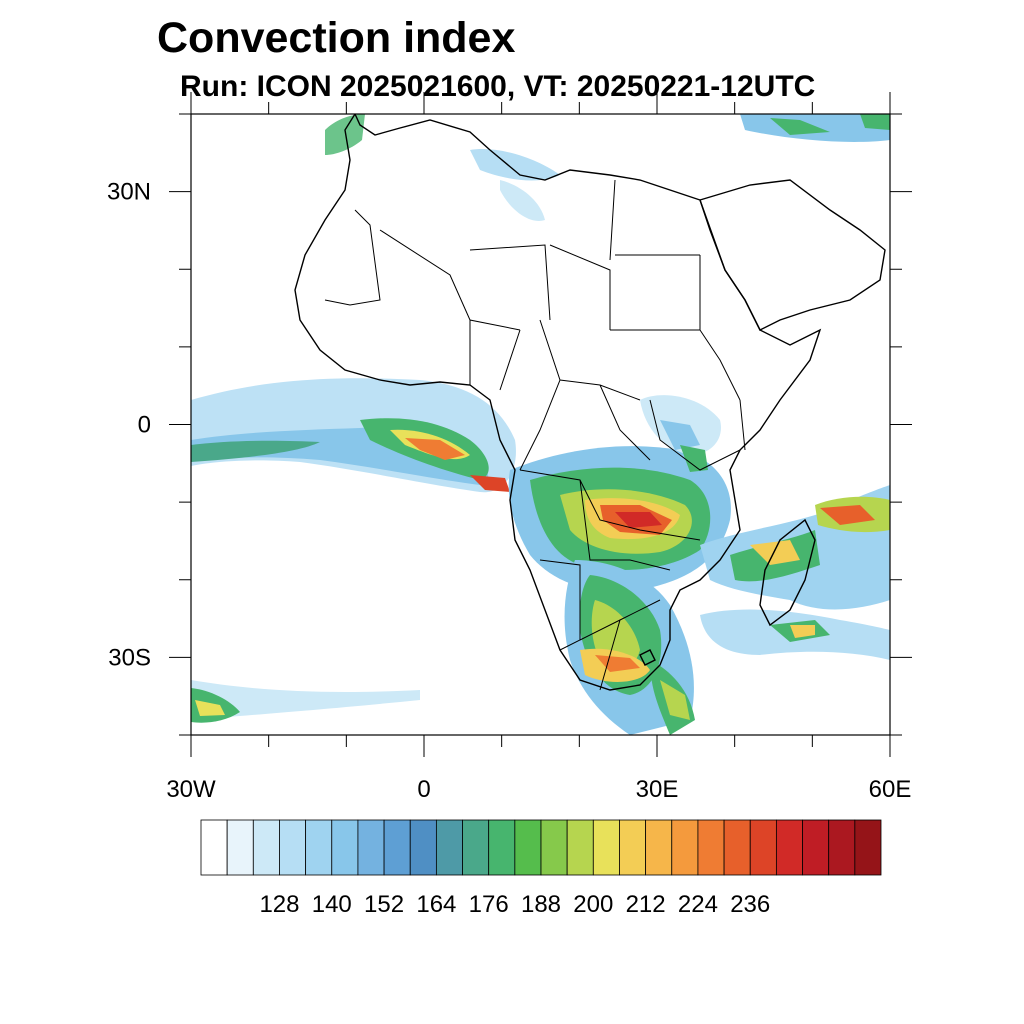 The height and width of the screenshot is (1024, 1024). What do you see at coordinates (890, 789) in the screenshot?
I see `lon-tick-label: 60E` at bounding box center [890, 789].